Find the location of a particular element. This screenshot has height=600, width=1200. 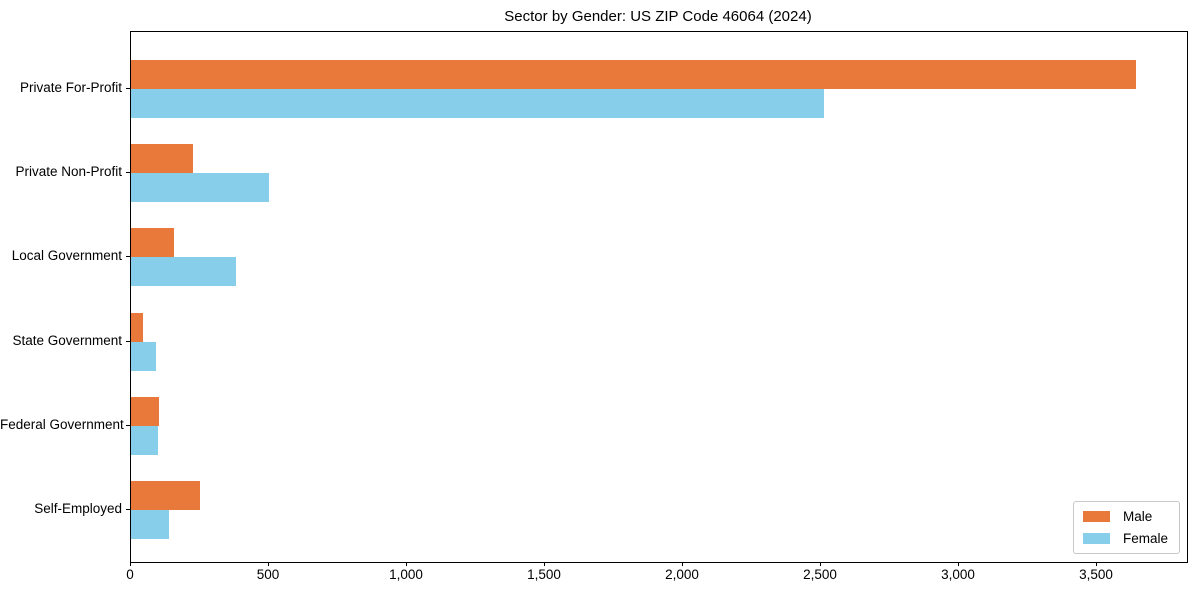

legend-item-male: Male is located at coordinates (1125, 516).